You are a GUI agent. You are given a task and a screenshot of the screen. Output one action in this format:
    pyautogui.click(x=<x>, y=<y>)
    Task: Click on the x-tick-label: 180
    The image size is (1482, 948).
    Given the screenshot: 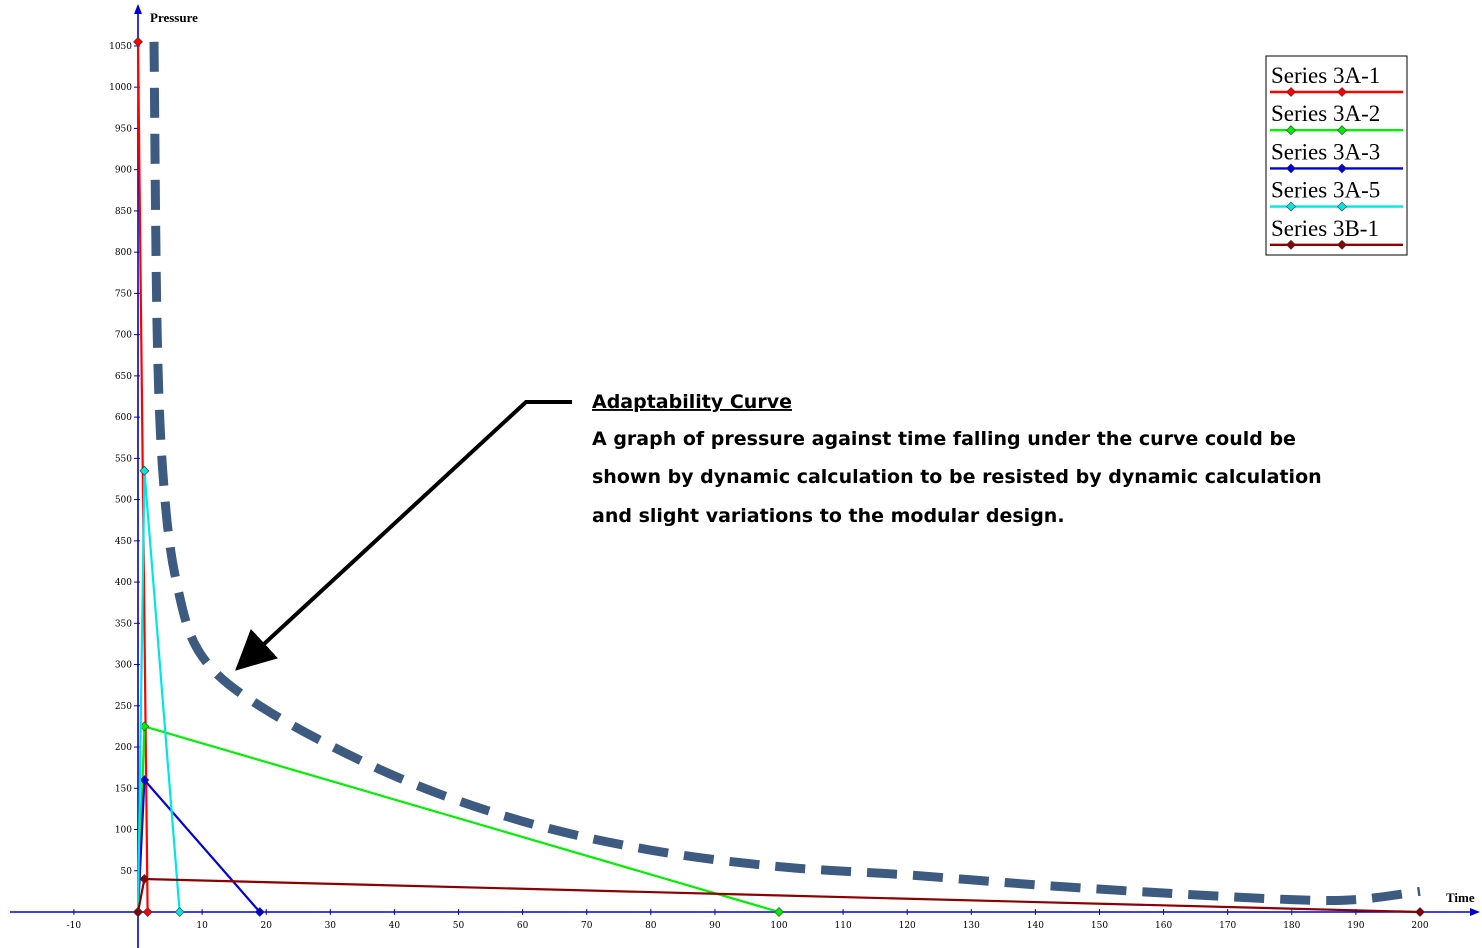 What is the action you would take?
    pyautogui.click(x=1291, y=926)
    